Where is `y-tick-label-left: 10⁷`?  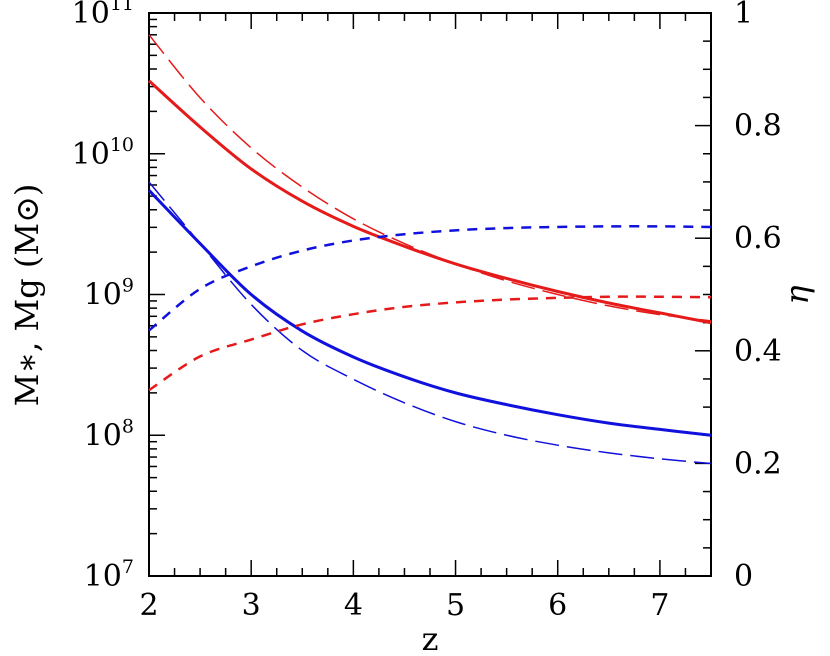 y-tick-label-left: 10⁷ is located at coordinates (109, 575).